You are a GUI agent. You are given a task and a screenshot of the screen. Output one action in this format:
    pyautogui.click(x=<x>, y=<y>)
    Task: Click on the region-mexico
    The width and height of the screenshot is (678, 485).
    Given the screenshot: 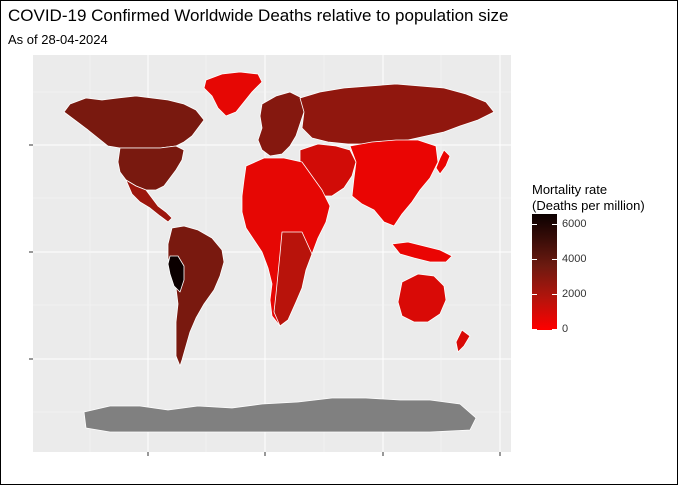 What is the action you would take?
    pyautogui.click(x=149, y=201)
    